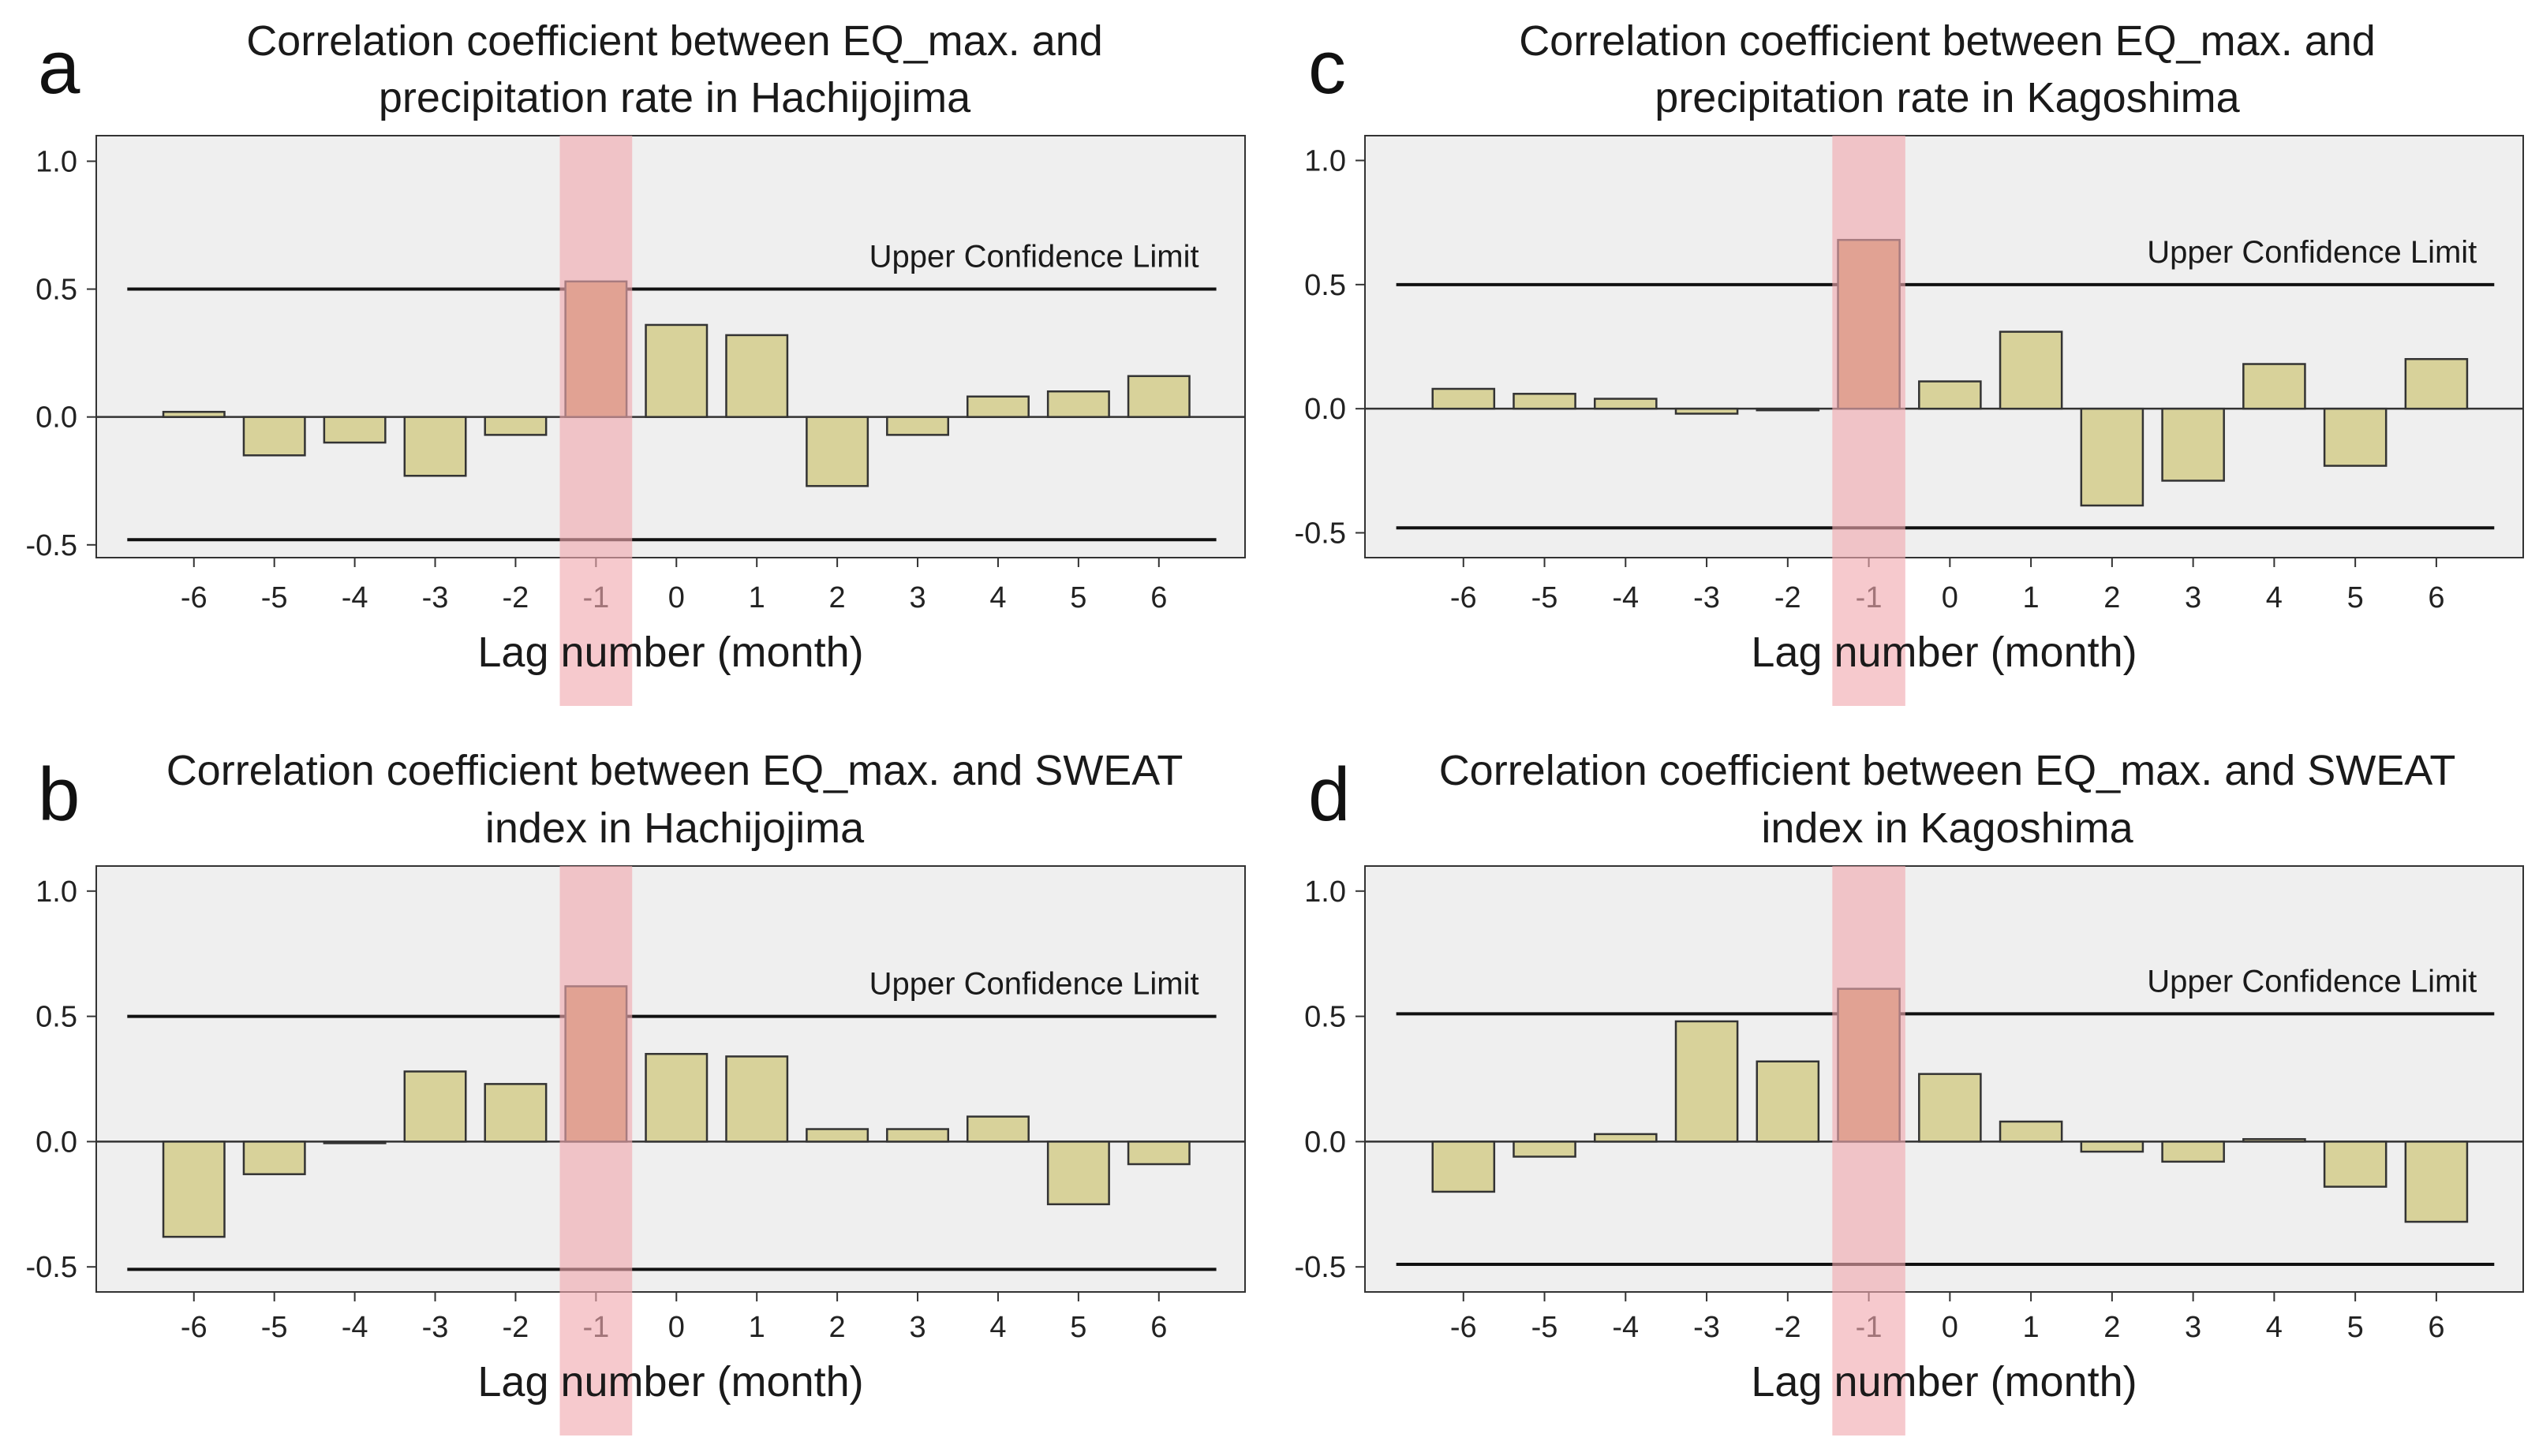 Image resolution: width=2539 pixels, height=1456 pixels. Describe the element at coordinates (675, 828) in the screenshot. I see `chart-title-line-2: index in Hachijojima` at that location.